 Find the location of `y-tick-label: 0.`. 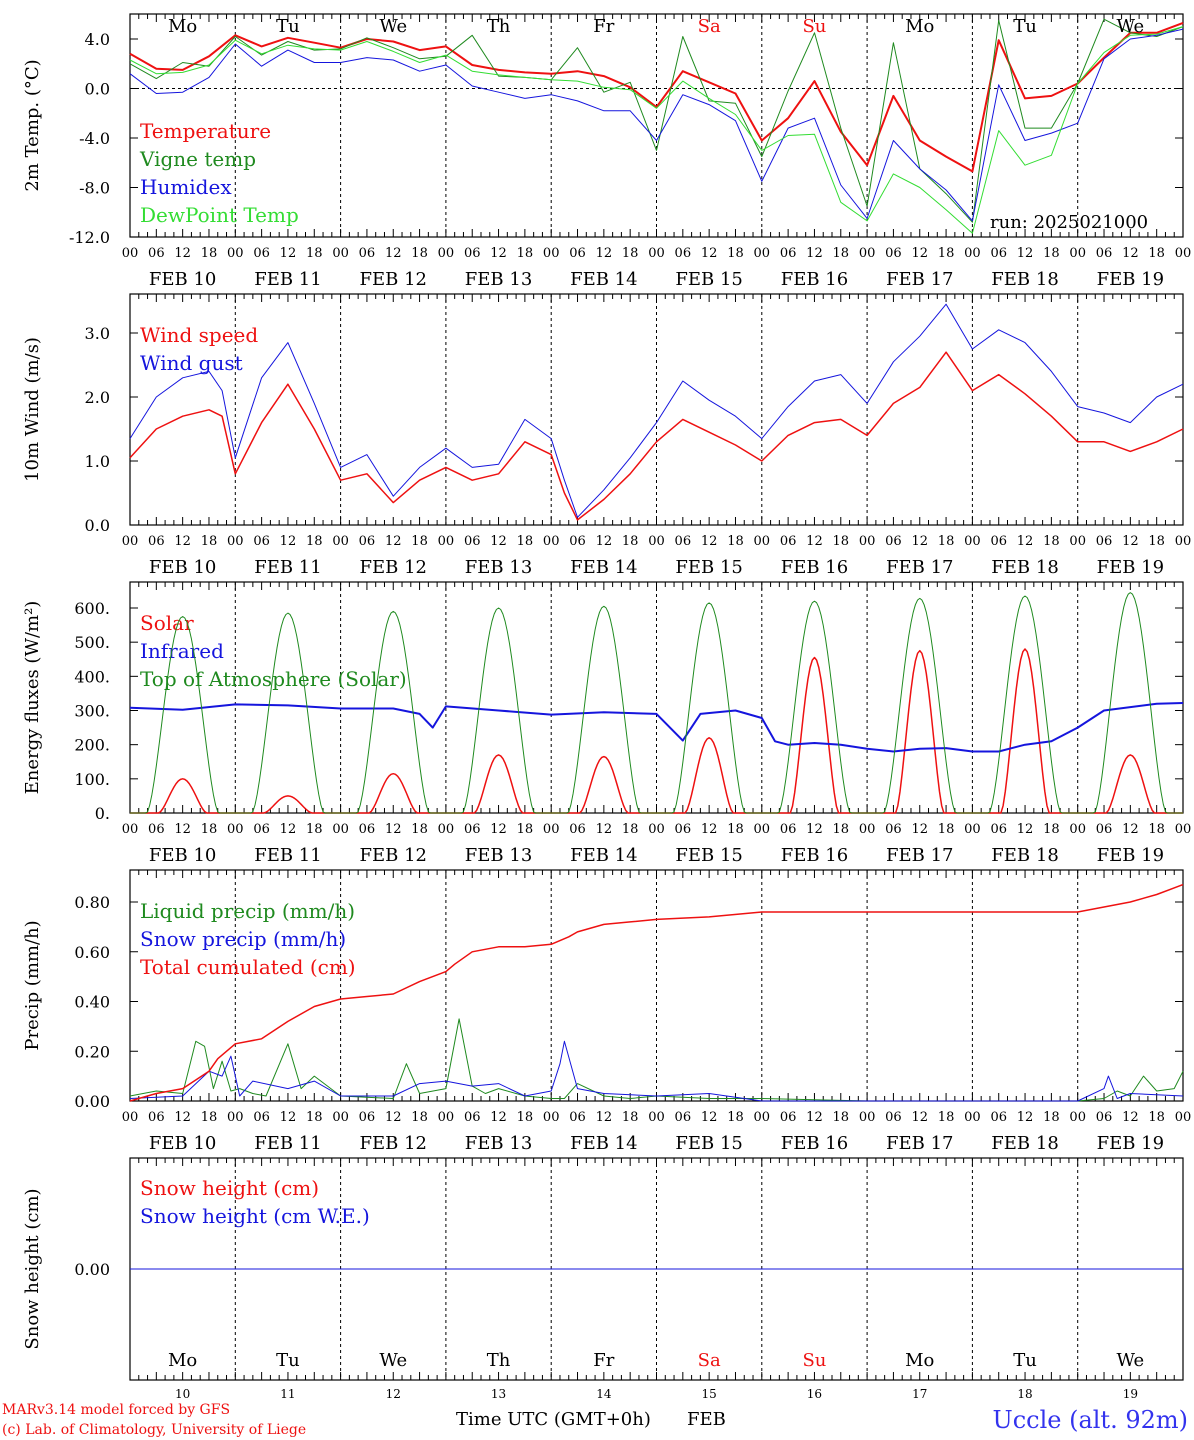

y-tick-label: 0. is located at coordinates (102, 813).